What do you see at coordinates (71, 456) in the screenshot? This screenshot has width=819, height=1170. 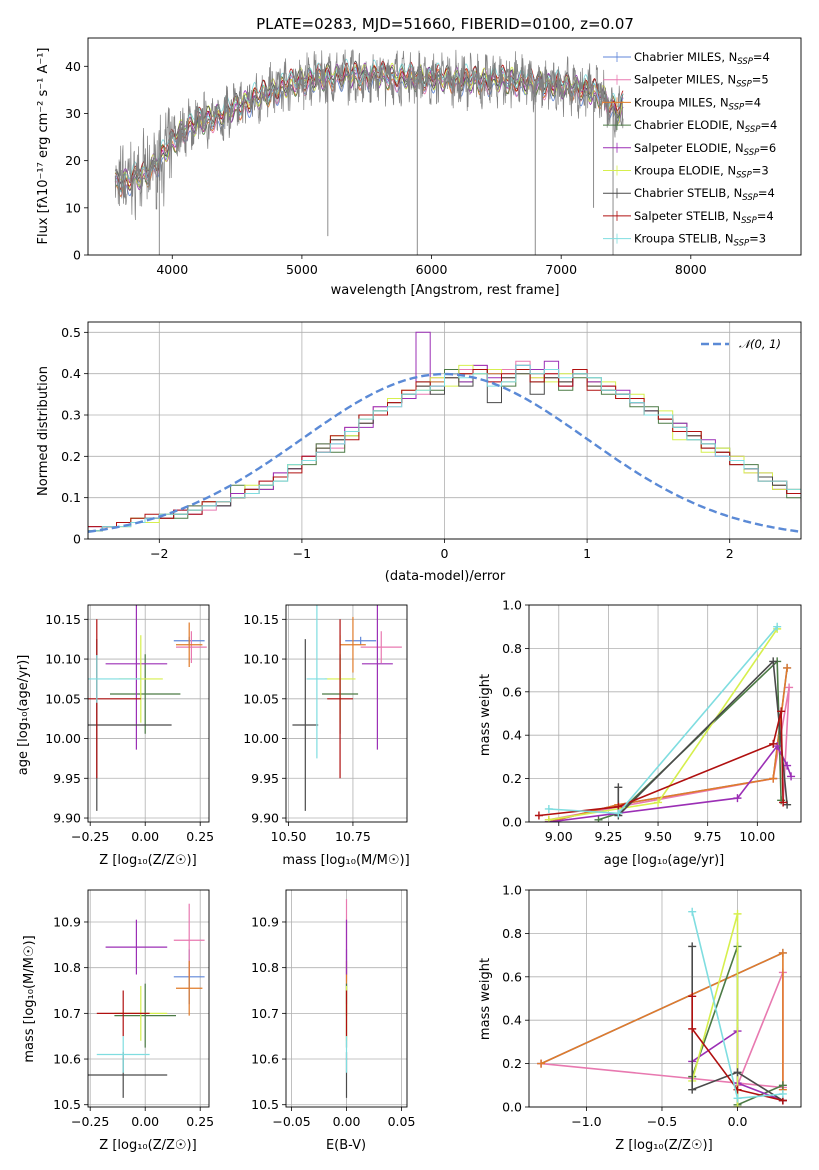 I see `residuals-ytick-label: 0.2` at bounding box center [71, 456].